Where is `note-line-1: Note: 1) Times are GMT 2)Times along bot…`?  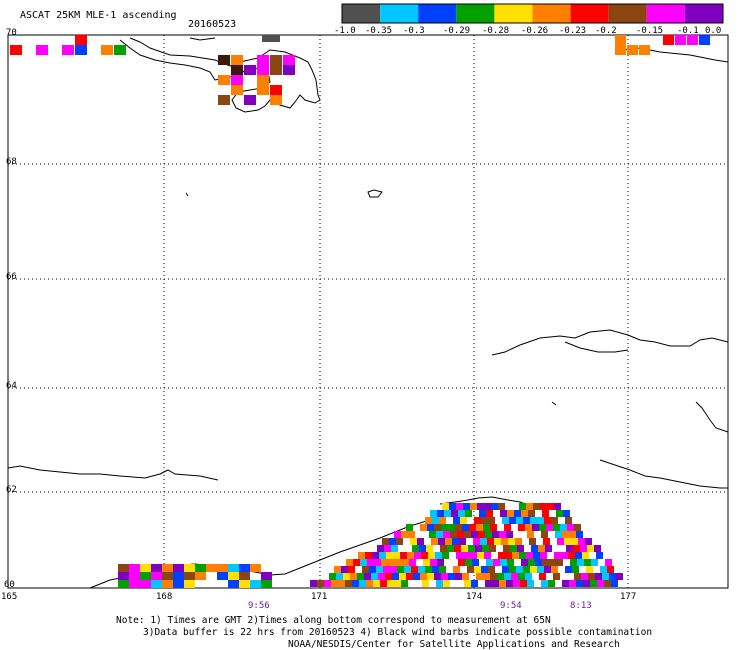
note-line-1: Note: 1) Times are GMT 2)Times along bot… is located at coordinates (333, 620).